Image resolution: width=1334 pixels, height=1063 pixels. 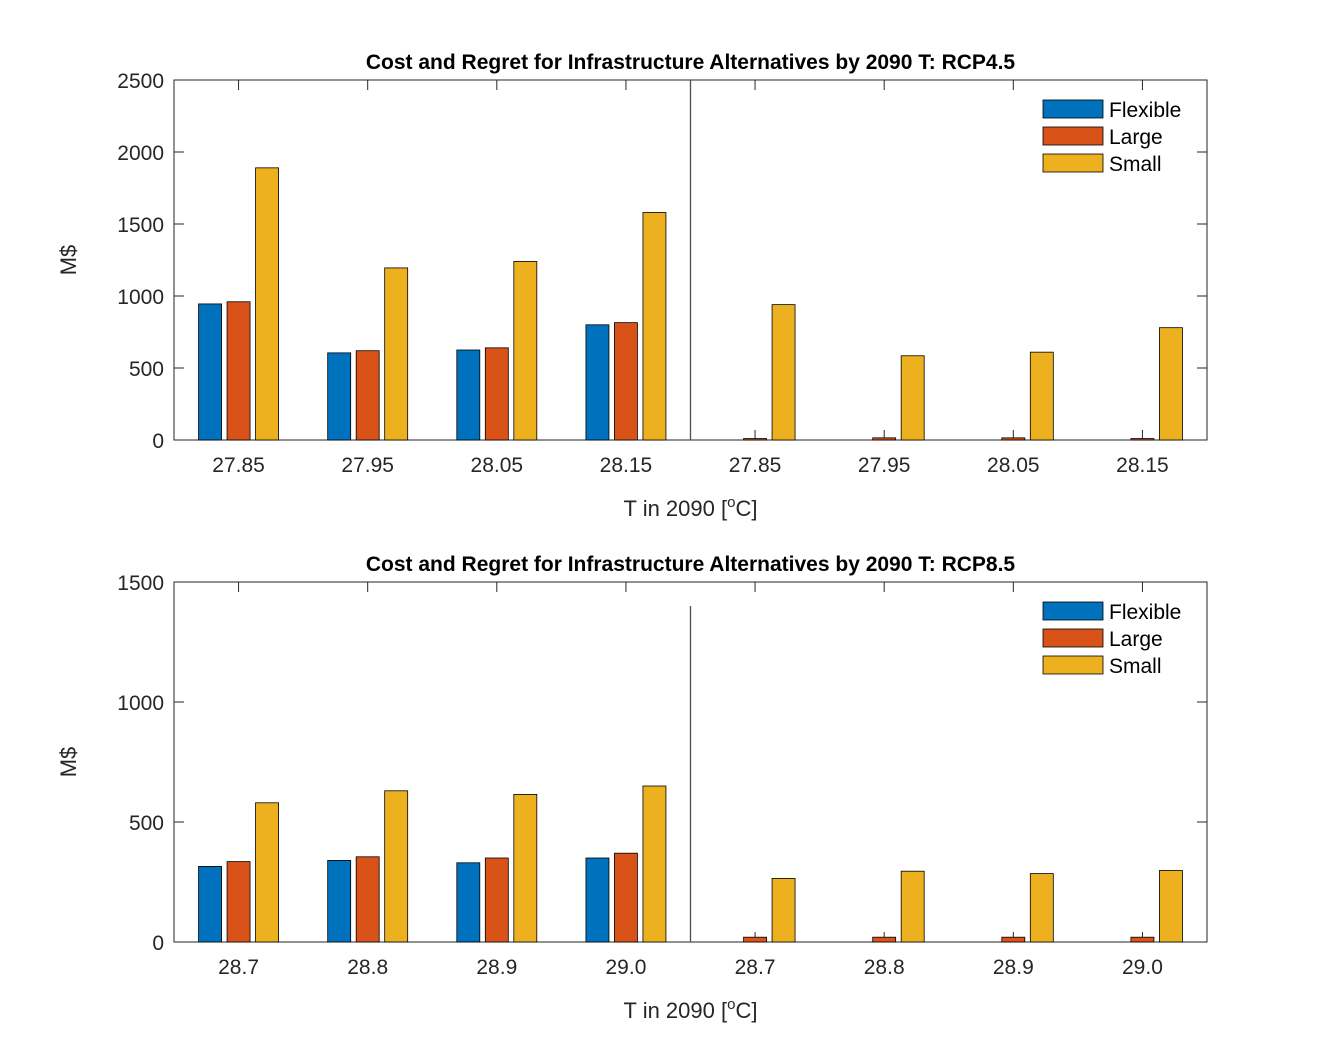 What do you see at coordinates (140, 81) in the screenshot?
I see `y-tick-label: 2500` at bounding box center [140, 81].